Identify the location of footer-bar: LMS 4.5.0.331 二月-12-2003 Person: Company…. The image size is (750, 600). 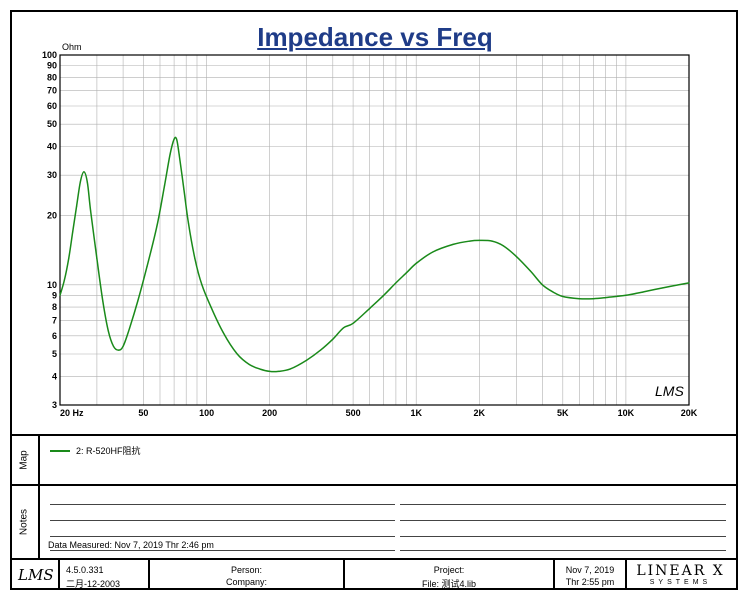
(374, 574).